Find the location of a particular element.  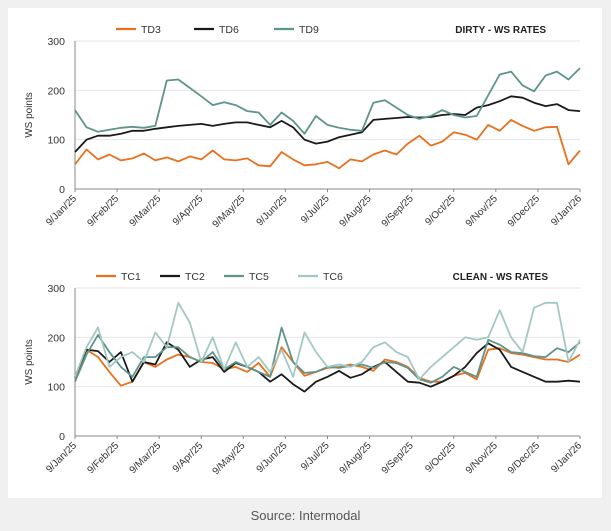

series-line-td6 is located at coordinates (327, 124).